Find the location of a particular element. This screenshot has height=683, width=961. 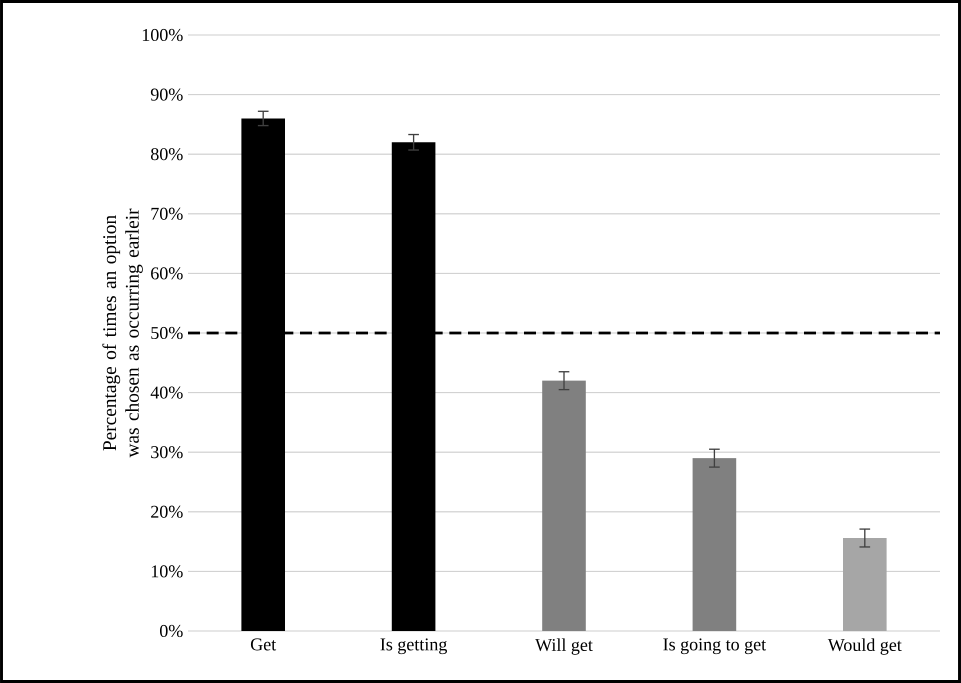

y-tick-label: 100% is located at coordinates (162, 35).